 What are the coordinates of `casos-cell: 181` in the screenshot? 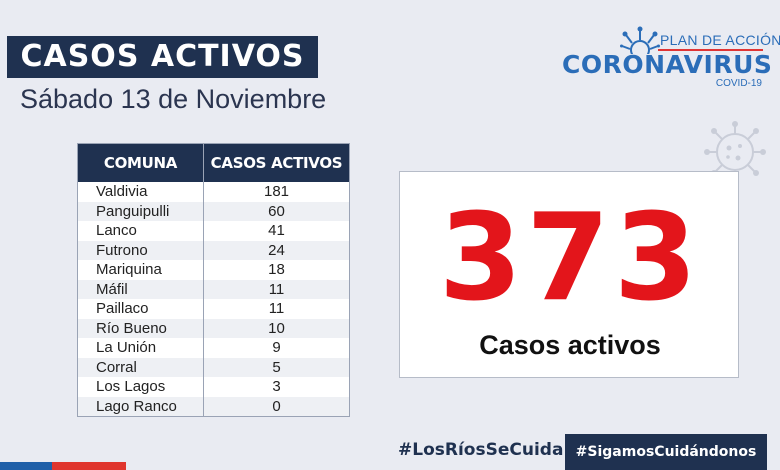 It's located at (276, 192).